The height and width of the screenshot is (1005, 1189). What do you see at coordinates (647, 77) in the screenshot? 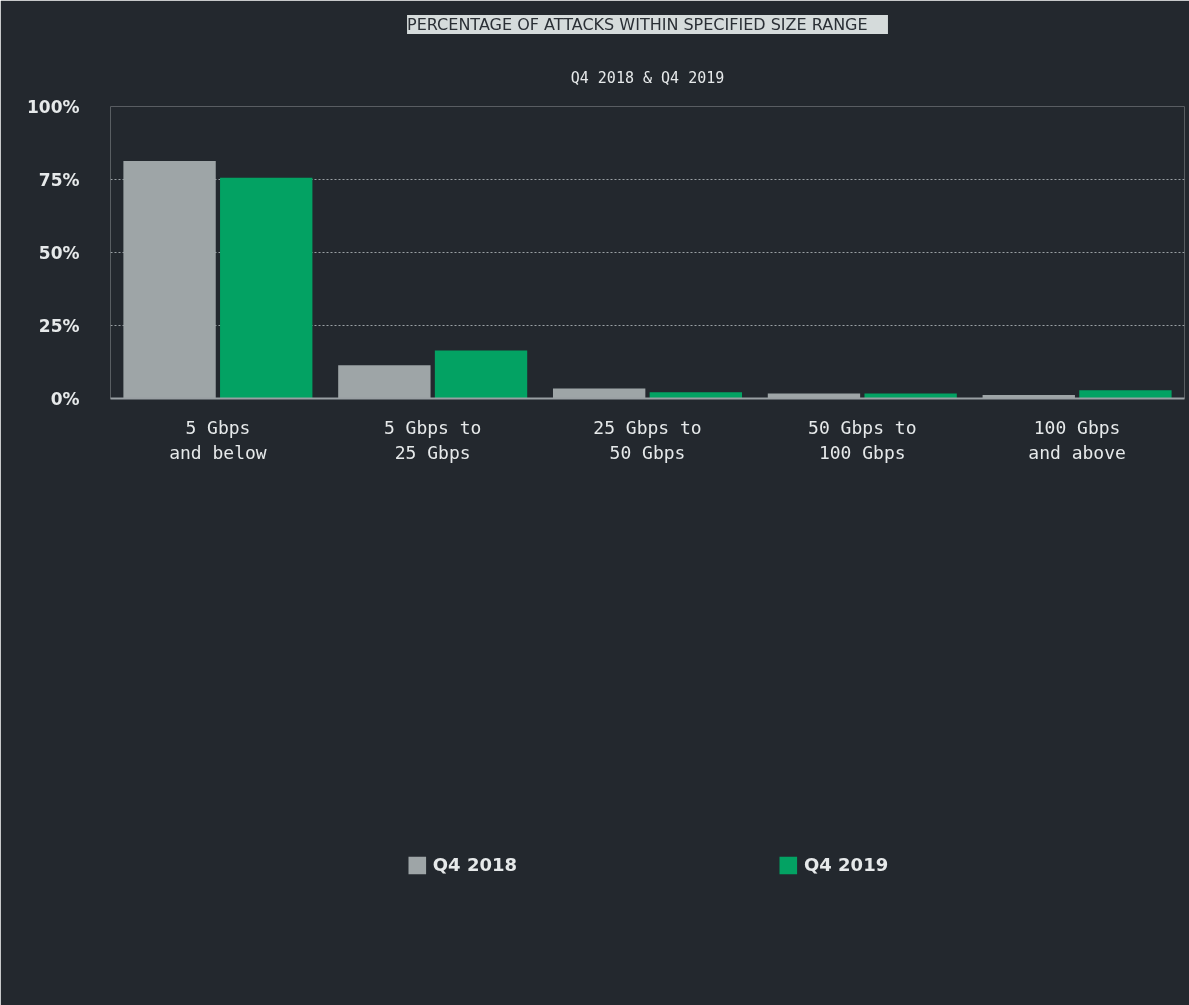
I see `chart-subtitle: Q4 2018 & Q4 2019` at bounding box center [647, 77].